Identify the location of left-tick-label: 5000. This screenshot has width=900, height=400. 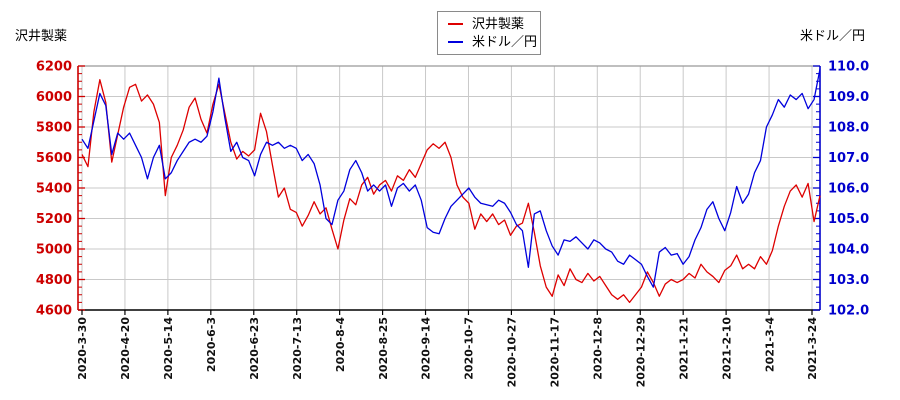
(54, 250).